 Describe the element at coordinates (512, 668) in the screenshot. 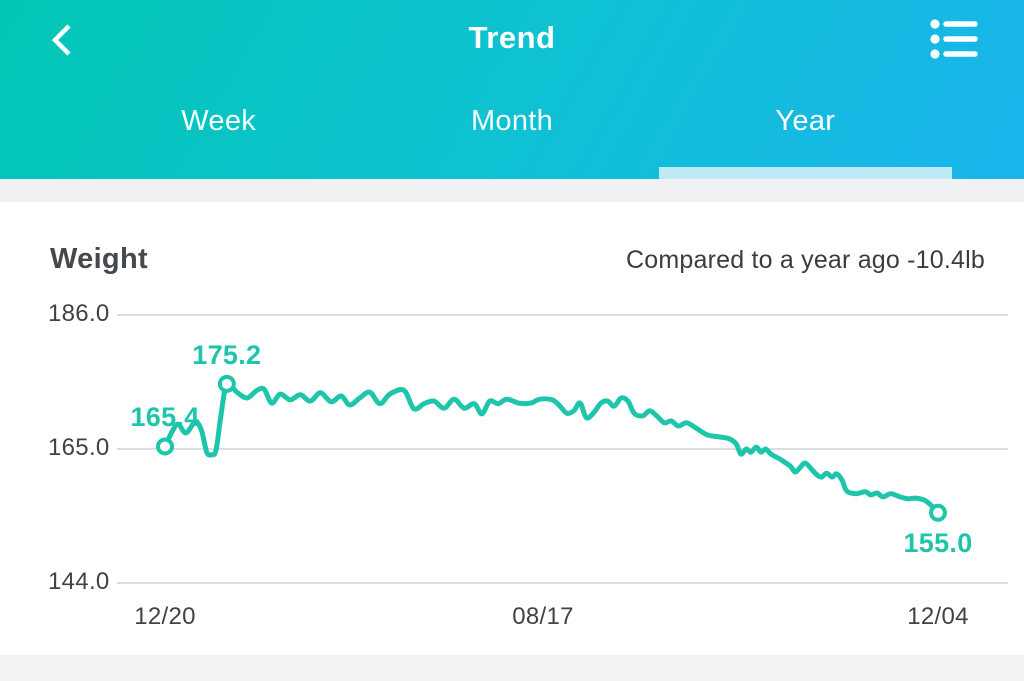

I see `bottom-strip` at that location.